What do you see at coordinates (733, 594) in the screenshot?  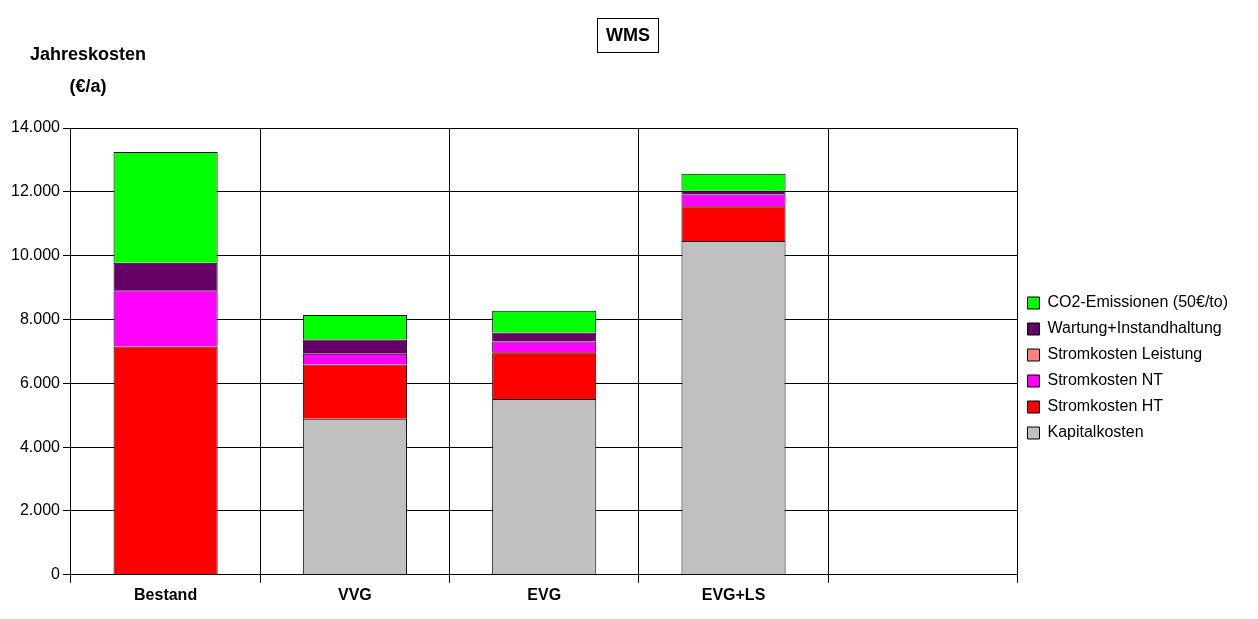 I see `x-tick-label: EVG+LS` at bounding box center [733, 594].